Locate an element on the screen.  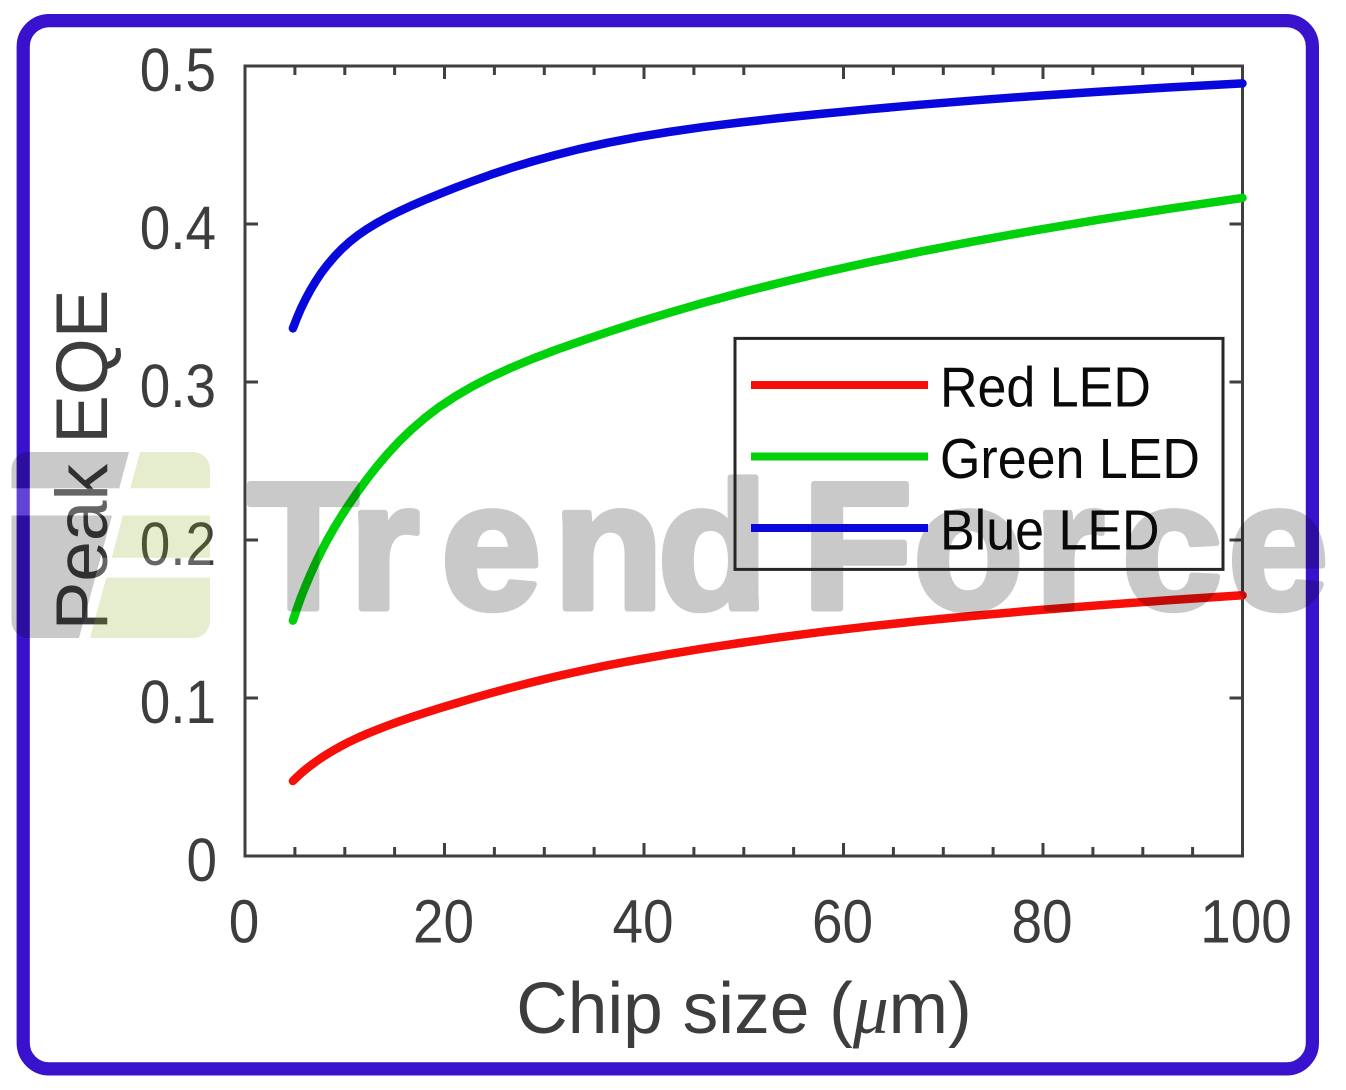
svg-text: 0.5 is located at coordinates (178, 70).